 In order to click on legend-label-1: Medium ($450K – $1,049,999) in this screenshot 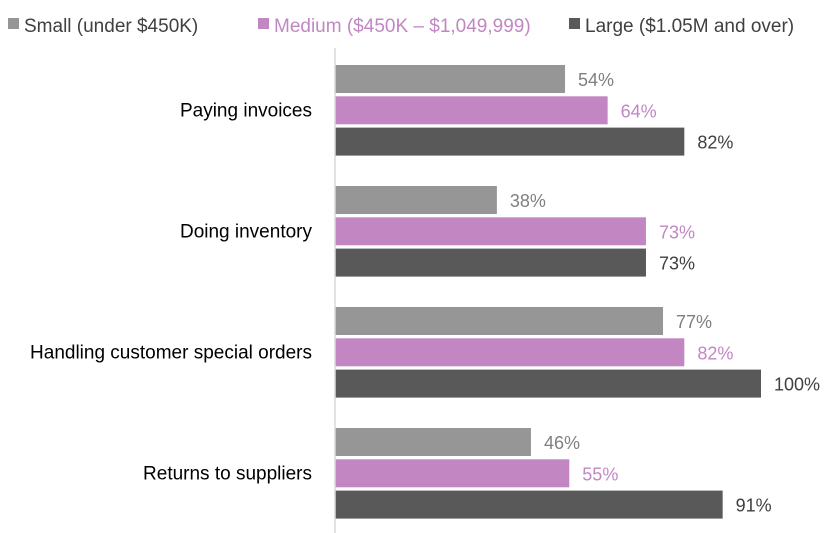, I will do `click(402, 26)`.